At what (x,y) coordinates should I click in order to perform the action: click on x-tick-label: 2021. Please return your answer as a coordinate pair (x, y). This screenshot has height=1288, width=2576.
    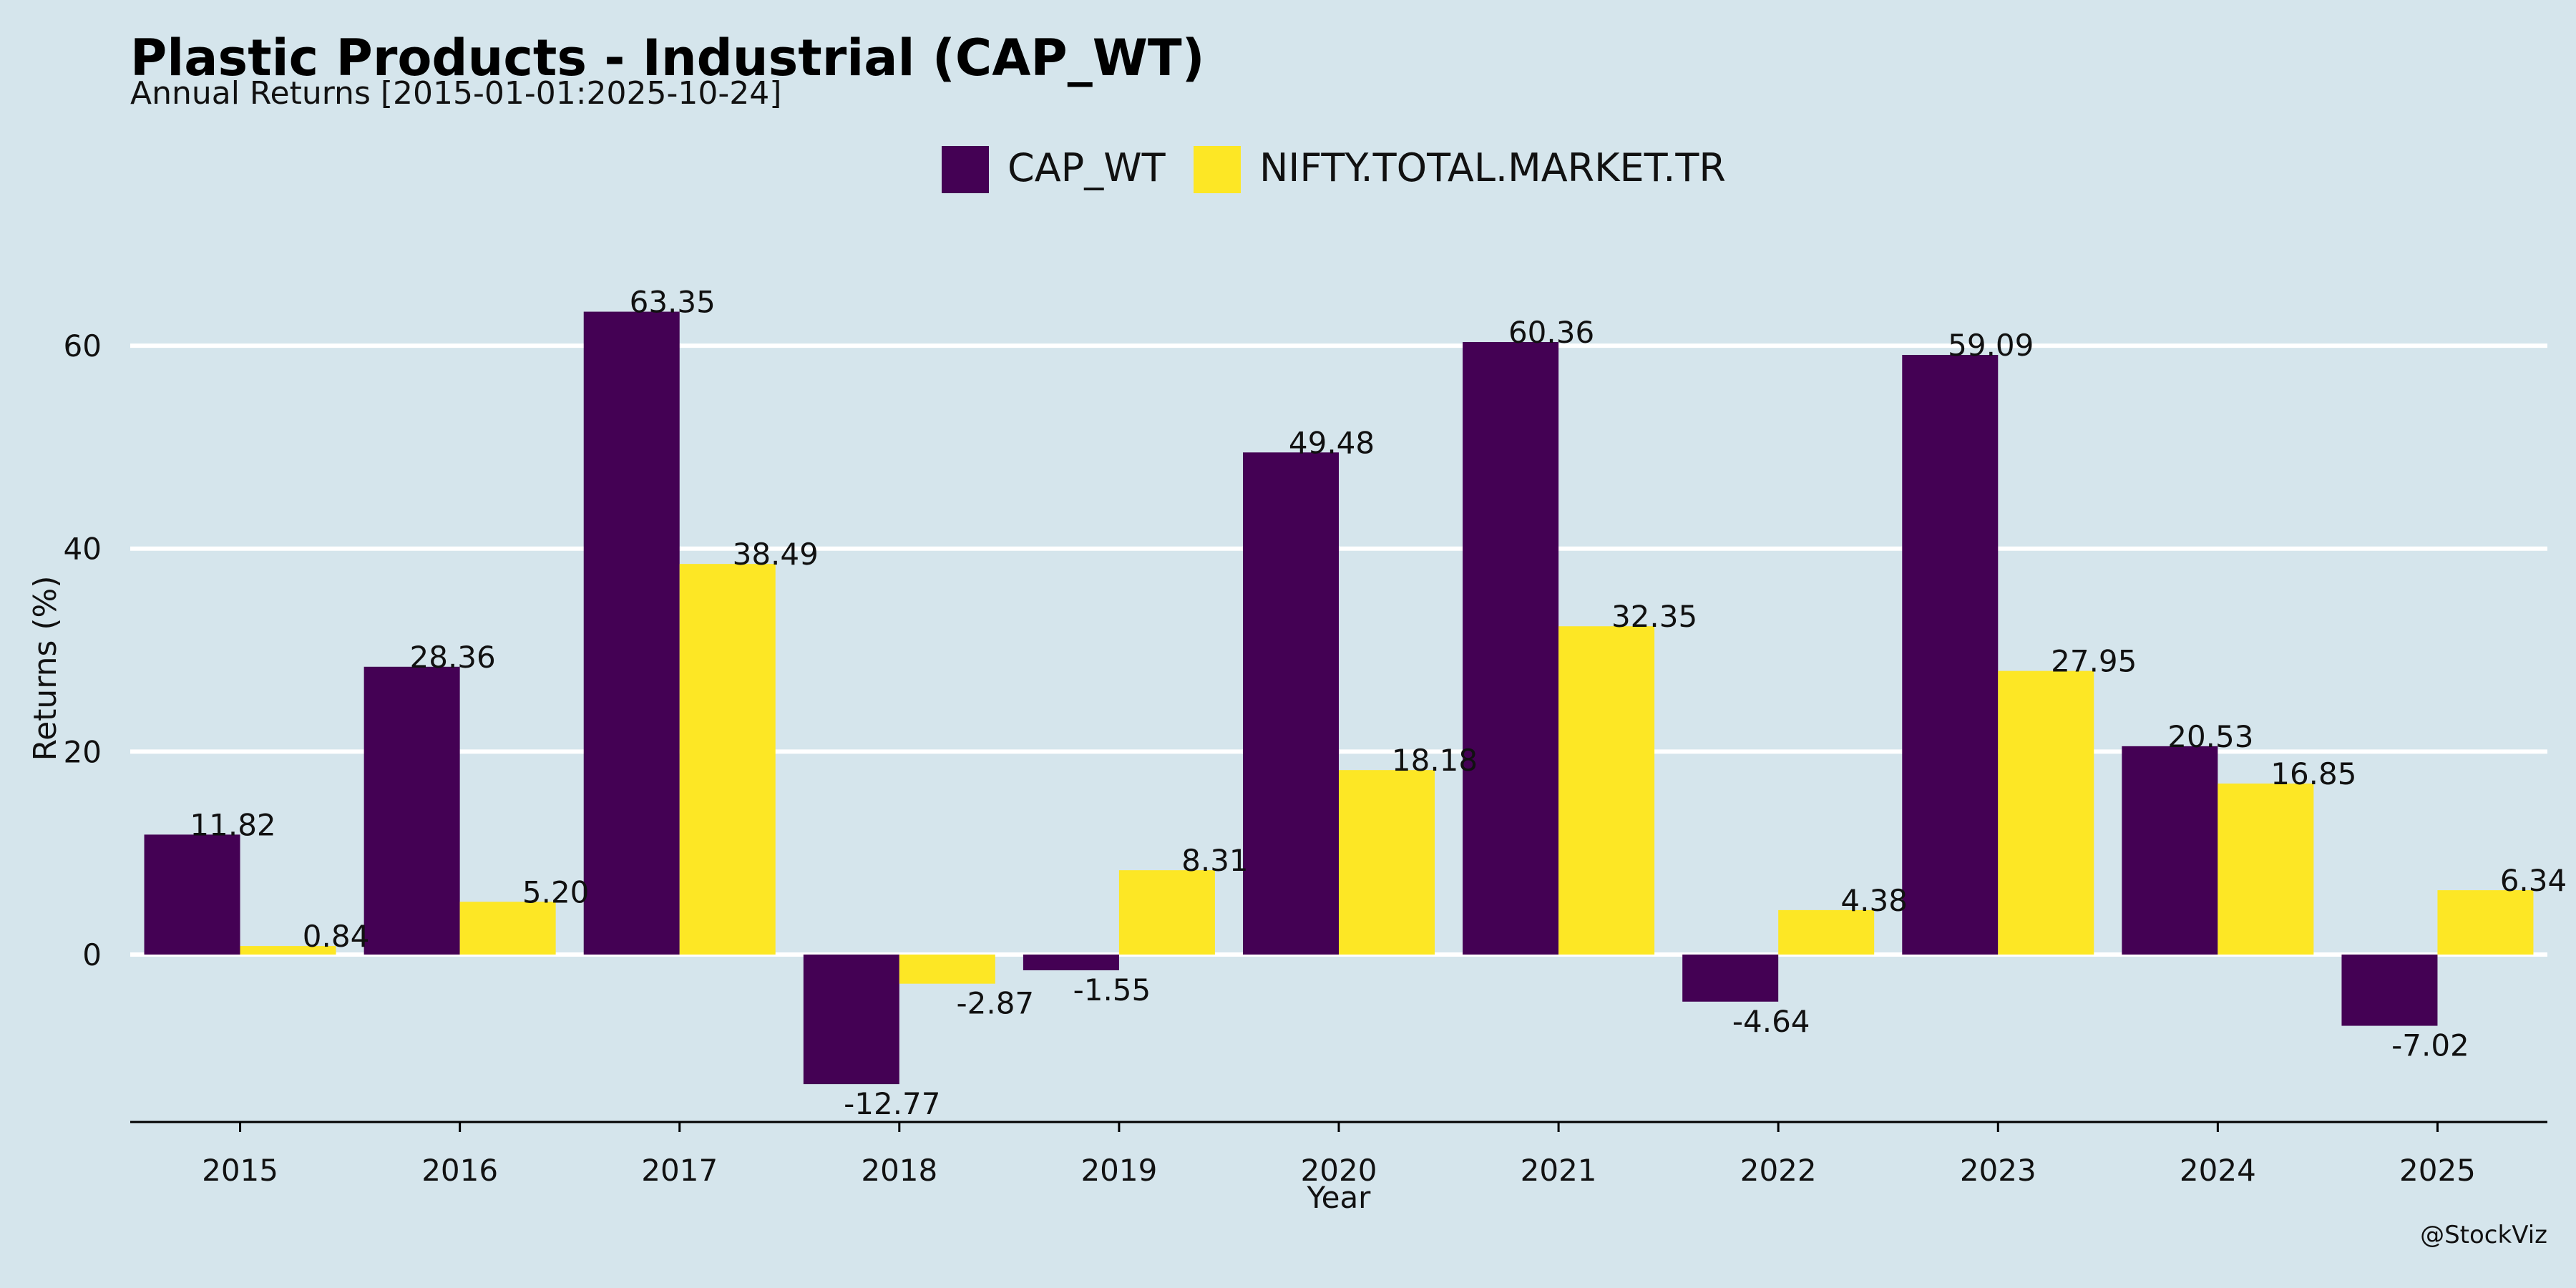
    Looking at the image, I should click on (1559, 1170).